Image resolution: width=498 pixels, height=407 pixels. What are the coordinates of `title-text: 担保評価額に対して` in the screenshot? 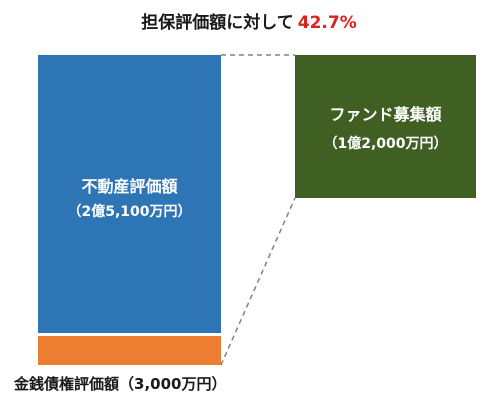 It's located at (217, 23).